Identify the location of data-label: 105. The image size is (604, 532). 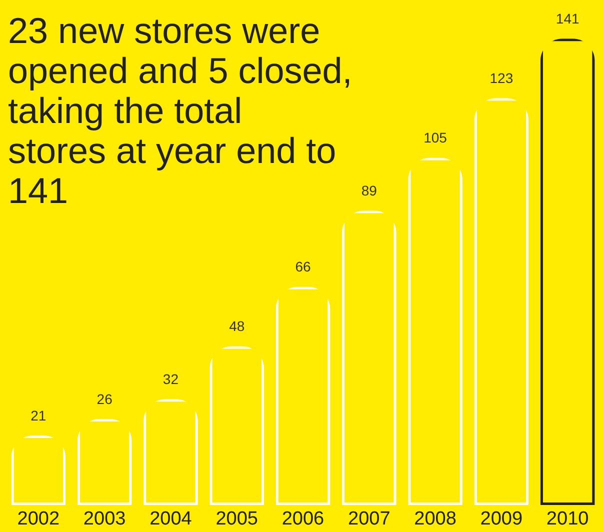
(436, 138).